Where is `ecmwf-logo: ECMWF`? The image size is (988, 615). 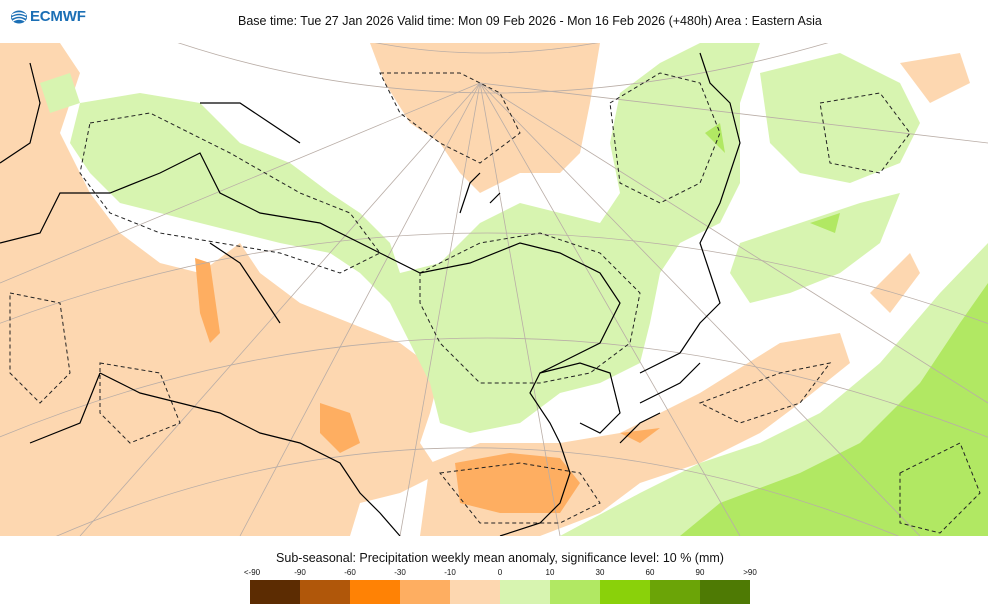
ecmwf-logo: ECMWF is located at coordinates (48, 16).